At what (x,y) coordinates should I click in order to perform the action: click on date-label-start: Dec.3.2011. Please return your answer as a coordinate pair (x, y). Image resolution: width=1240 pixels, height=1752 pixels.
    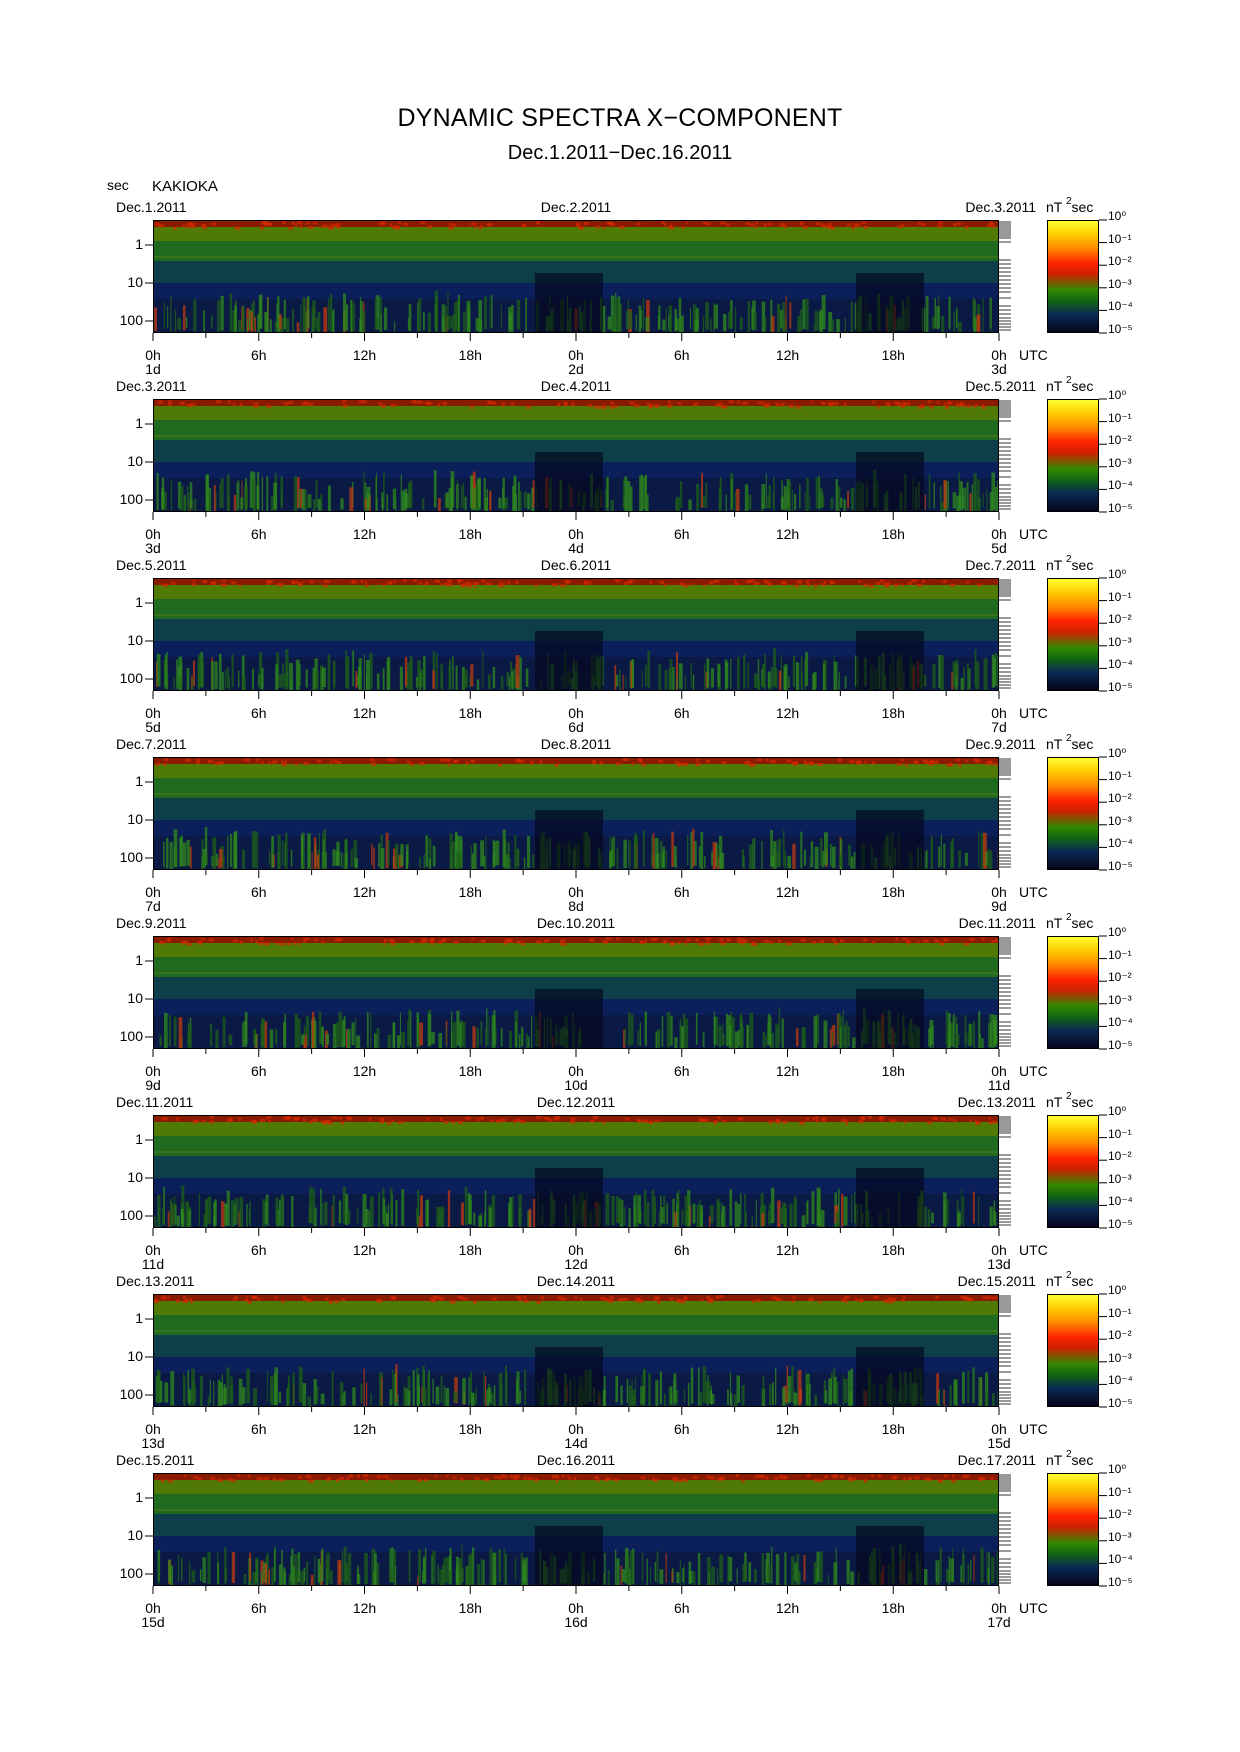
    Looking at the image, I should click on (151, 386).